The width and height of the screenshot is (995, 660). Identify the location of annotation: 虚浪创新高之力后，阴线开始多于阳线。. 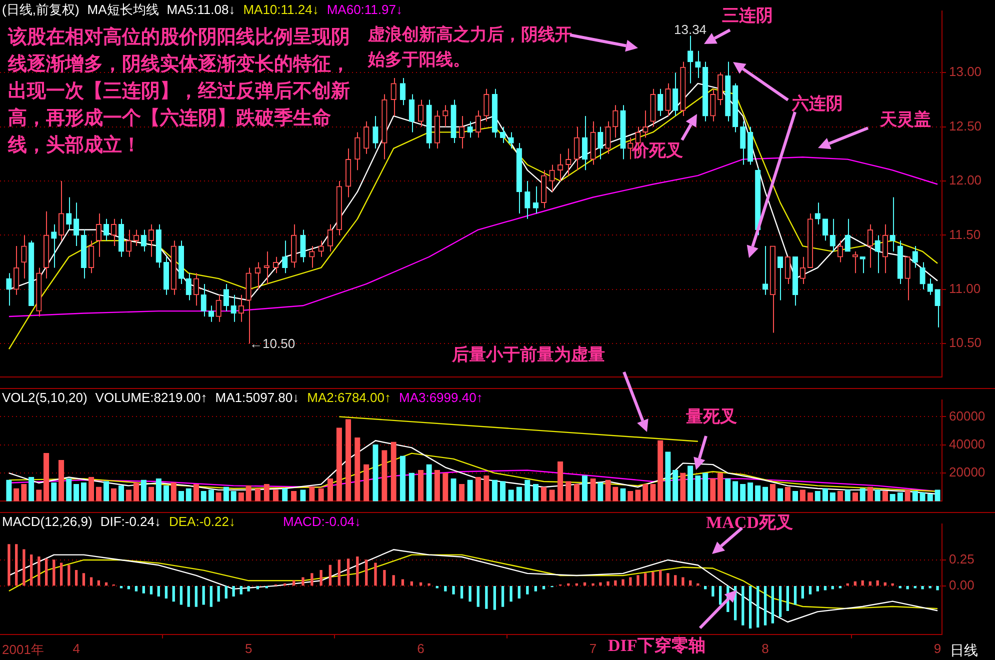
(470, 47).